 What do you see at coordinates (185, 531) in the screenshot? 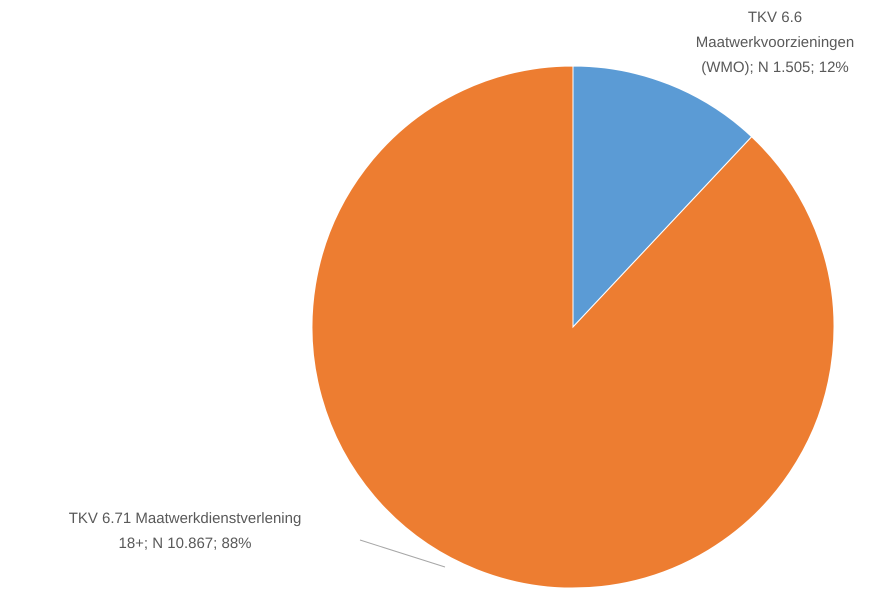
I see `slice-label: TKV 6.71 Maatwerkdienstverlening 18+; N 10.867; 88%` at bounding box center [185, 531].